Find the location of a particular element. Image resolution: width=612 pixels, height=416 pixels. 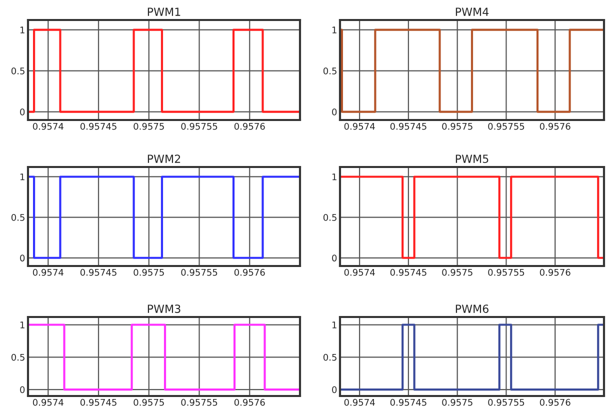

chart-title: PWM1 is located at coordinates (164, 12).